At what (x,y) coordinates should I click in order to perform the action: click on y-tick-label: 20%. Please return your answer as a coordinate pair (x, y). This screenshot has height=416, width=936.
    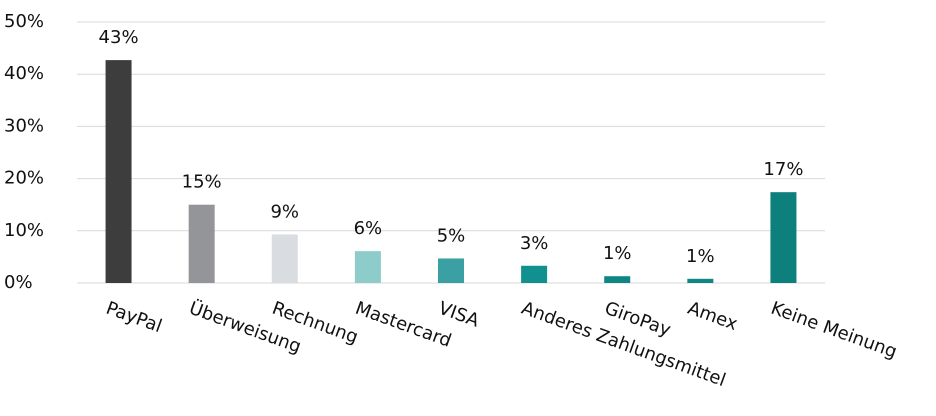
    Looking at the image, I should click on (24, 178).